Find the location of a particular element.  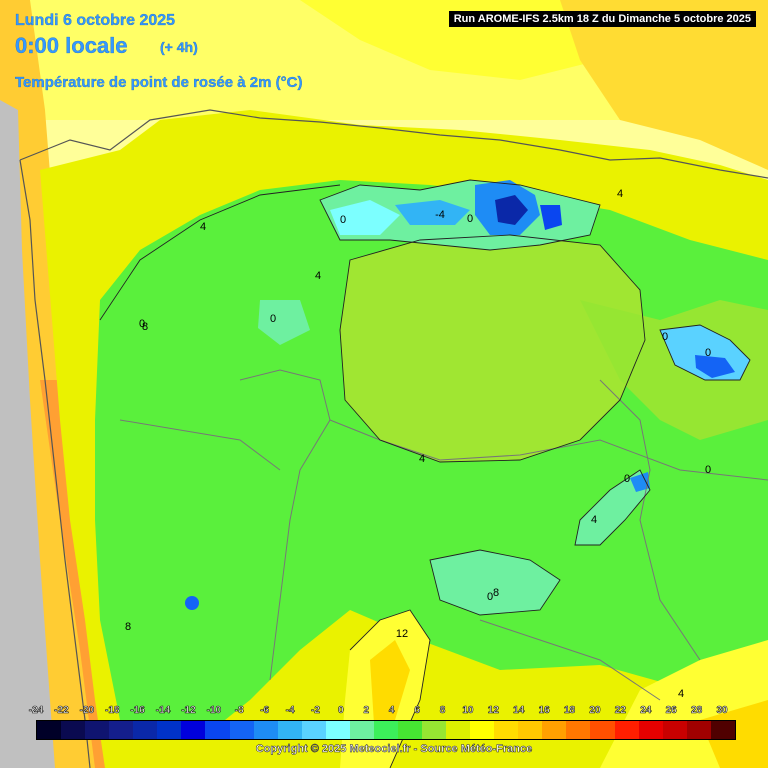

northeast-warm-field is located at coordinates (664, 85).